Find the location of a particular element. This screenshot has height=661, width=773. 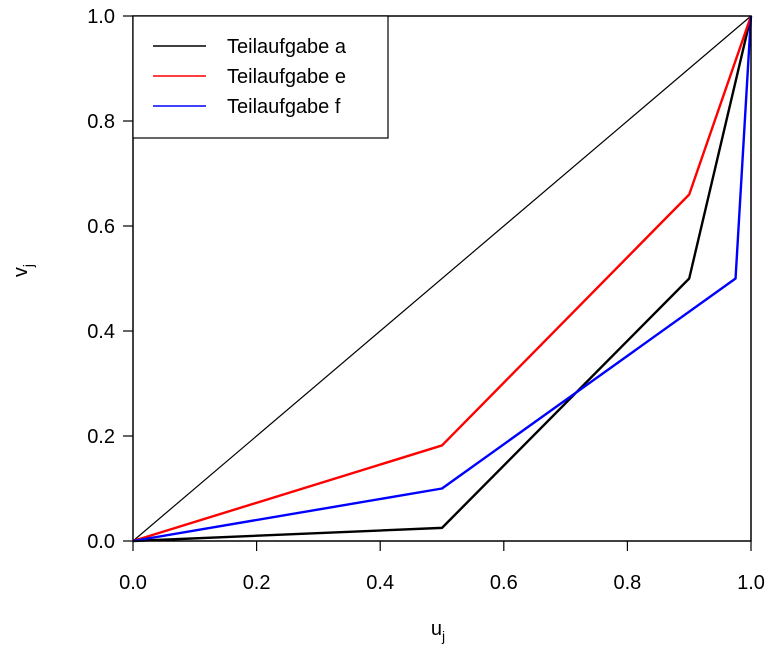

y-axis-label: vj is located at coordinates (23, 270).